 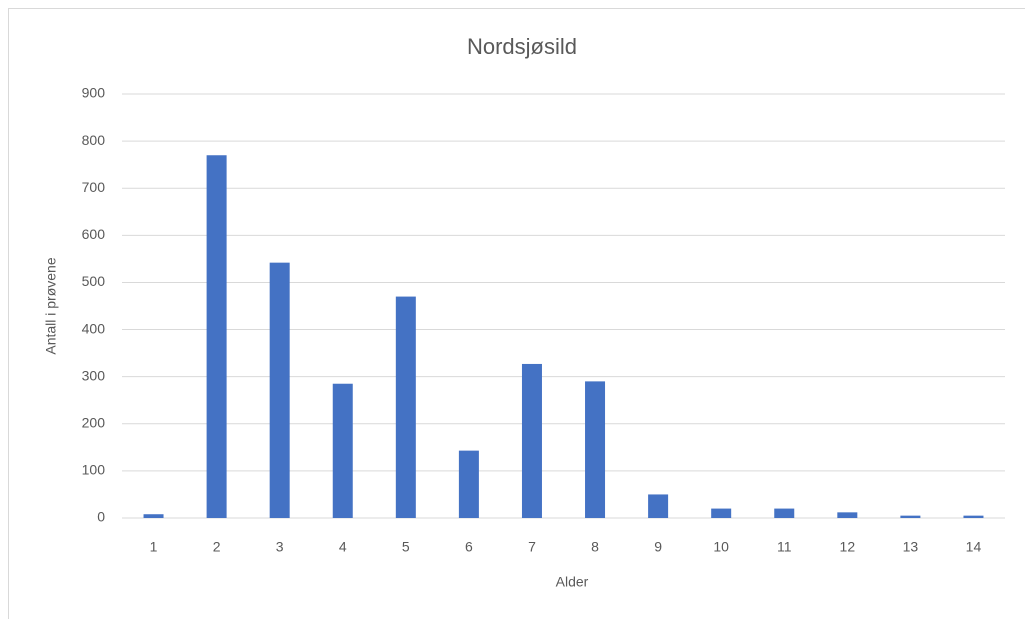 What do you see at coordinates (848, 547) in the screenshot?
I see `x-tick-label: 12` at bounding box center [848, 547].